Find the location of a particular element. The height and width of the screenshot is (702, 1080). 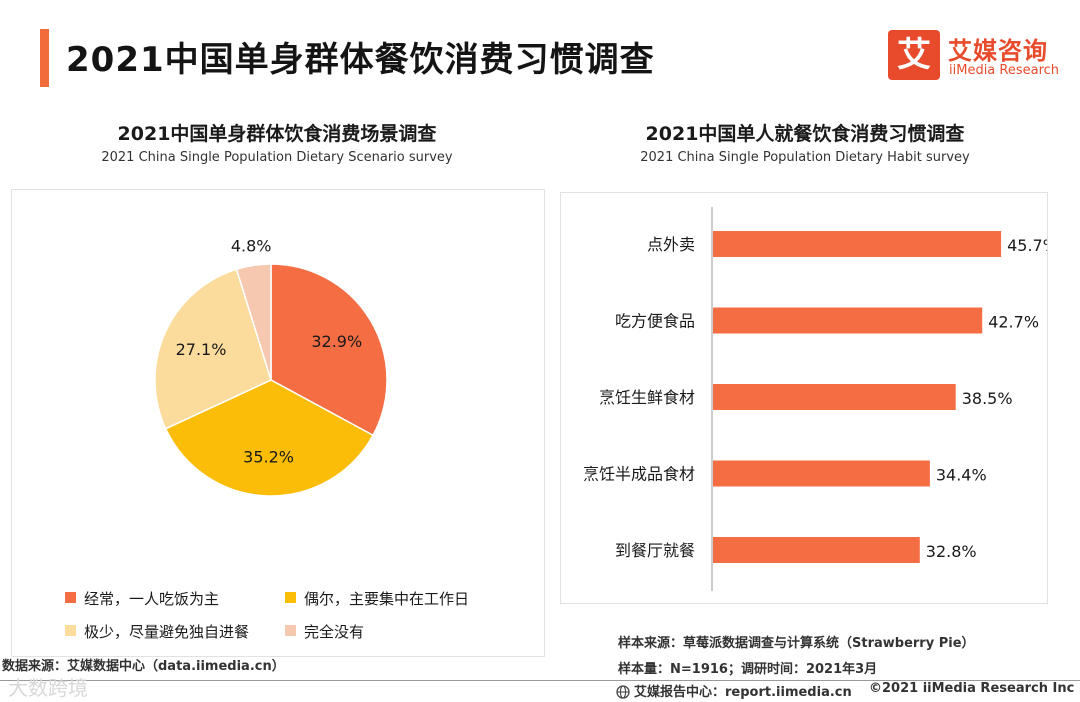

pie-slice-rarely is located at coordinates (213, 349).